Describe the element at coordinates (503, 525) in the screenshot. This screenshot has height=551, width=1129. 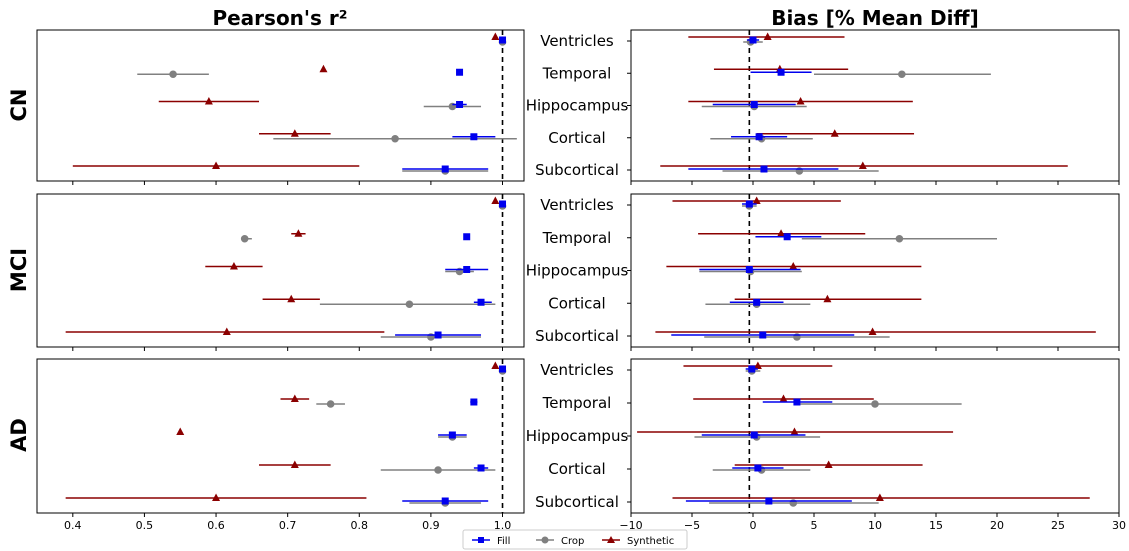
I see `x-tick-label-pearson-6: 1.0` at that location.